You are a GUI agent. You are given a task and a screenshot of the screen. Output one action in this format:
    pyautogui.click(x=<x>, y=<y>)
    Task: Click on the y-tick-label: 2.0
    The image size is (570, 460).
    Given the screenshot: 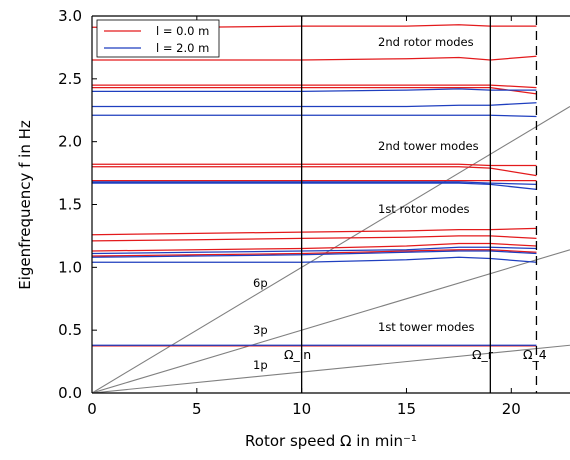 What is the action you would take?
    pyautogui.click(x=70, y=142)
    